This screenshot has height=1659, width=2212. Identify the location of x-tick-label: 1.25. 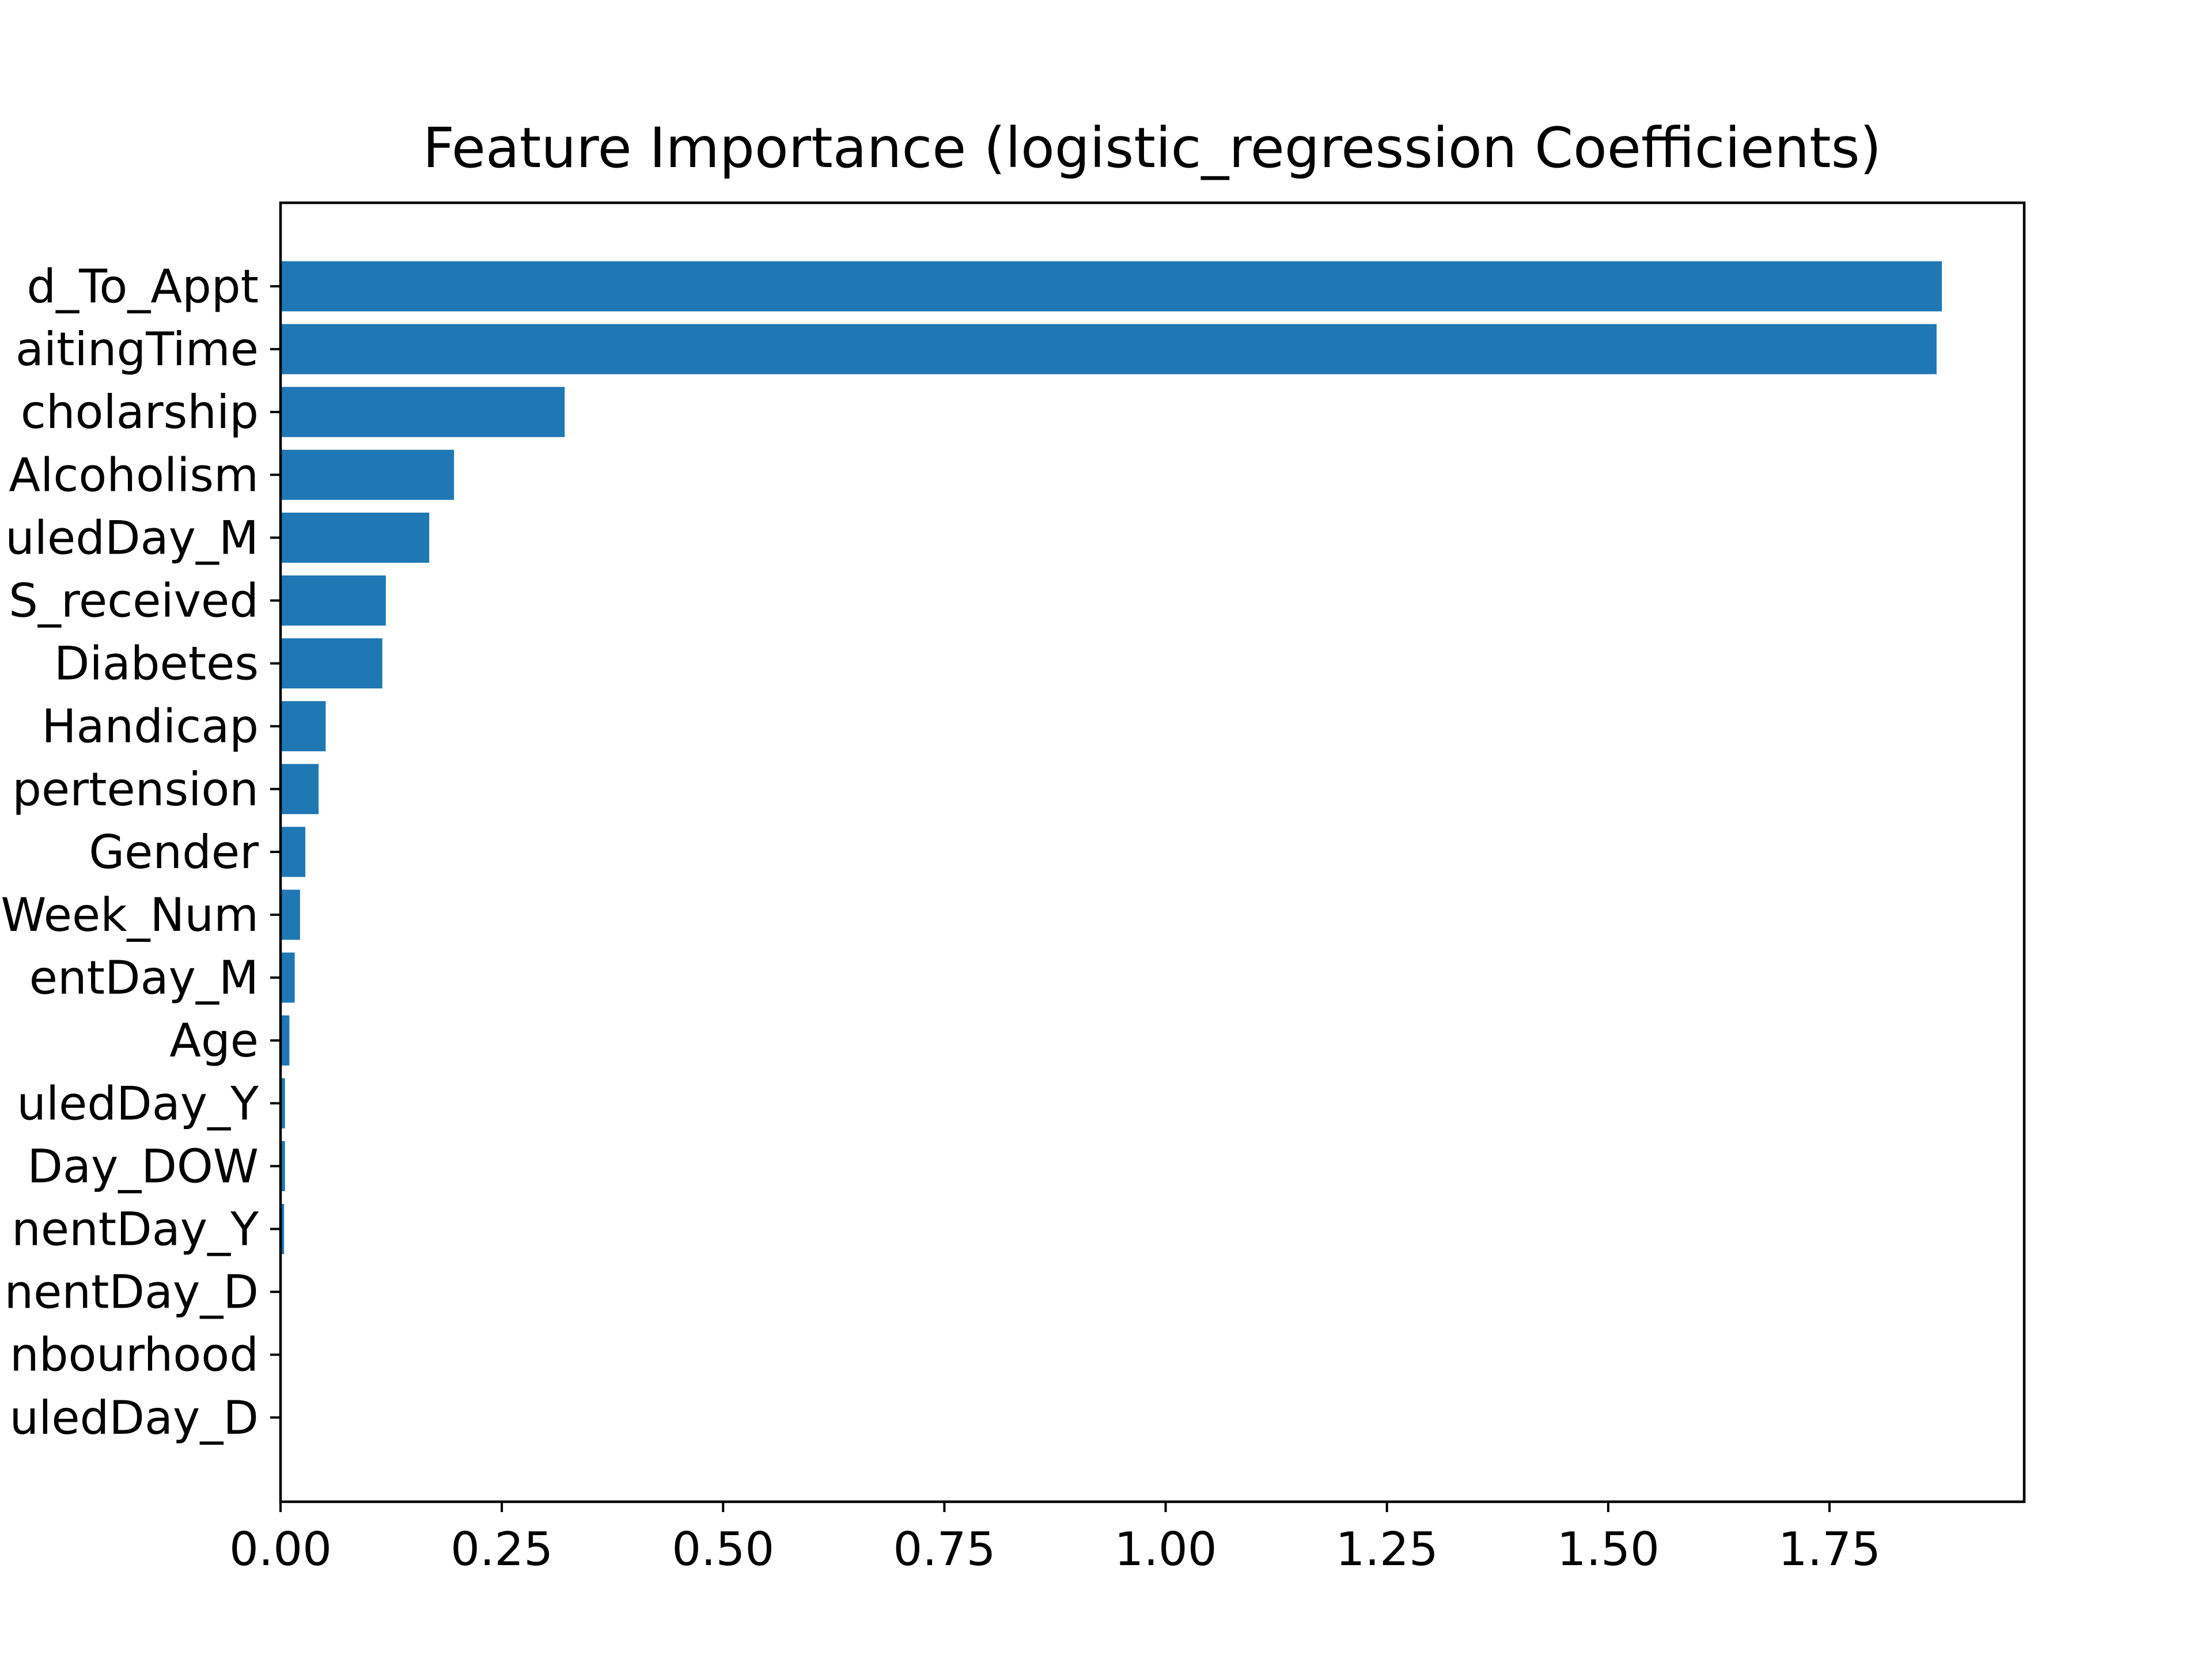
(1387, 1549).